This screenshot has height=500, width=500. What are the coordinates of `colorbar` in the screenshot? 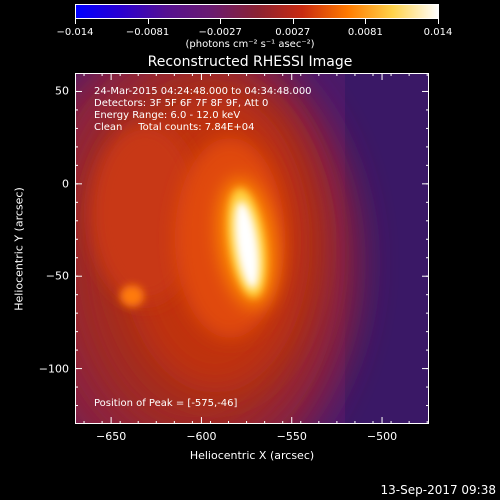 It's located at (257, 11).